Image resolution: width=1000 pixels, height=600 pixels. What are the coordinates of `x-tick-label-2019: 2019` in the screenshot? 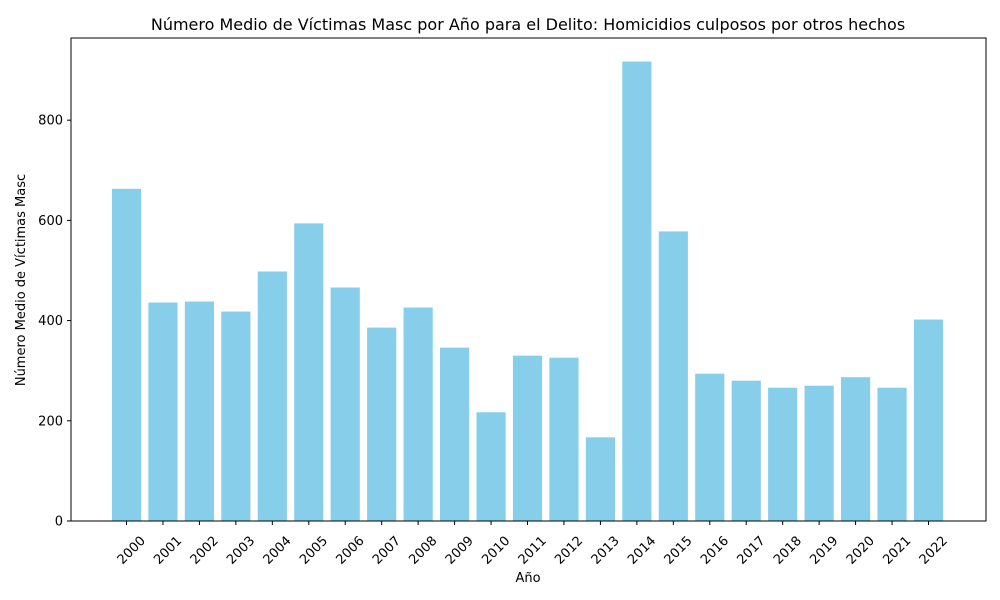 It's located at (824, 551).